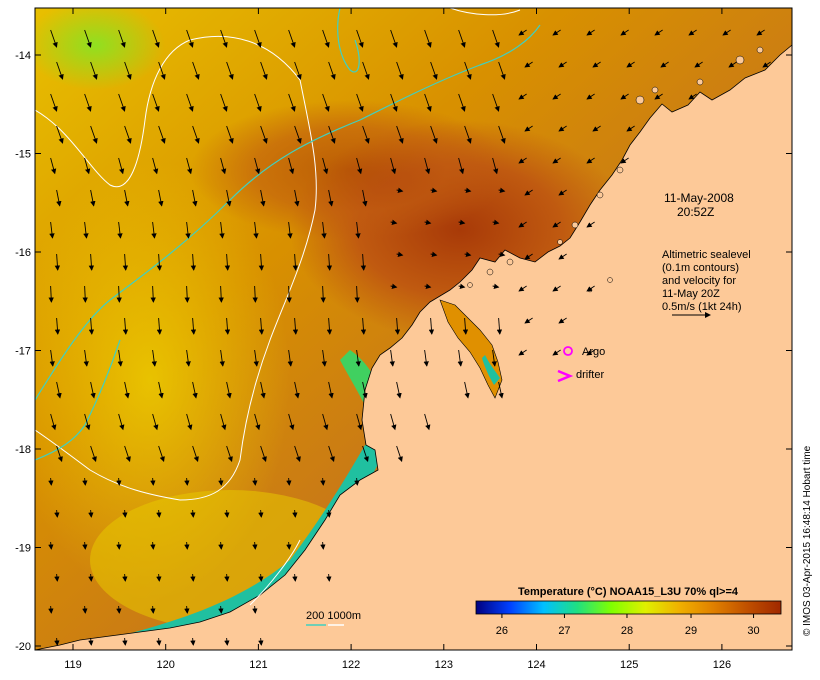 The image size is (820, 680). Describe the element at coordinates (166, 665) in the screenshot. I see `lon-tick-label: 120` at that location.